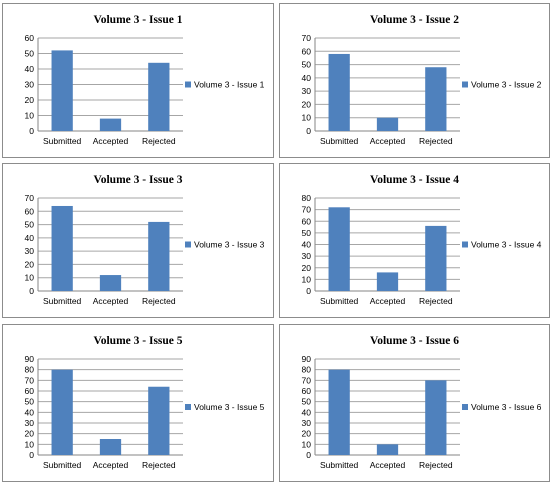 The width and height of the screenshot is (552, 488). What do you see at coordinates (506, 245) in the screenshot?
I see `legend-label: Volume 3 - Issue 4` at bounding box center [506, 245].